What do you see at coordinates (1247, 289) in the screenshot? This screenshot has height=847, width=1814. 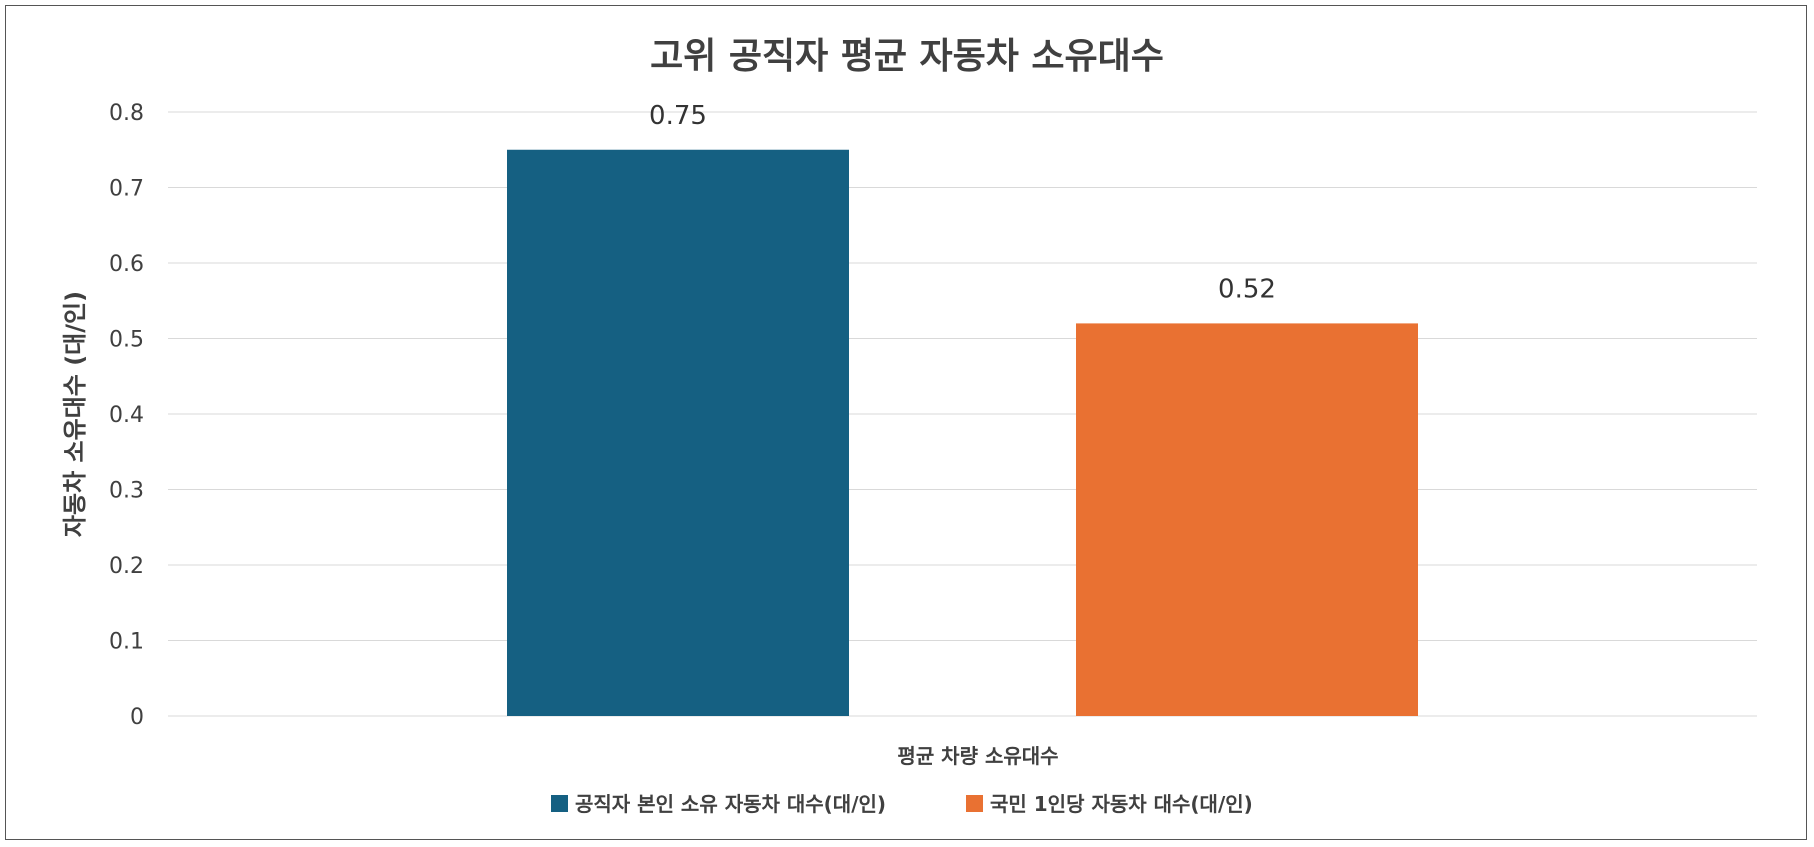 I see `data-label: 0.52` at bounding box center [1247, 289].